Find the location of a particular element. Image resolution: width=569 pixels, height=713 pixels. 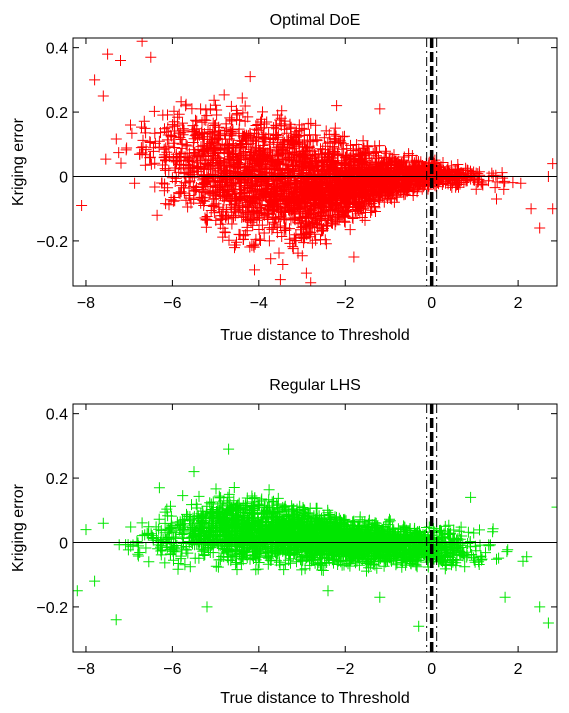

y-axis-label: Kriging error is located at coordinates (18, 161).